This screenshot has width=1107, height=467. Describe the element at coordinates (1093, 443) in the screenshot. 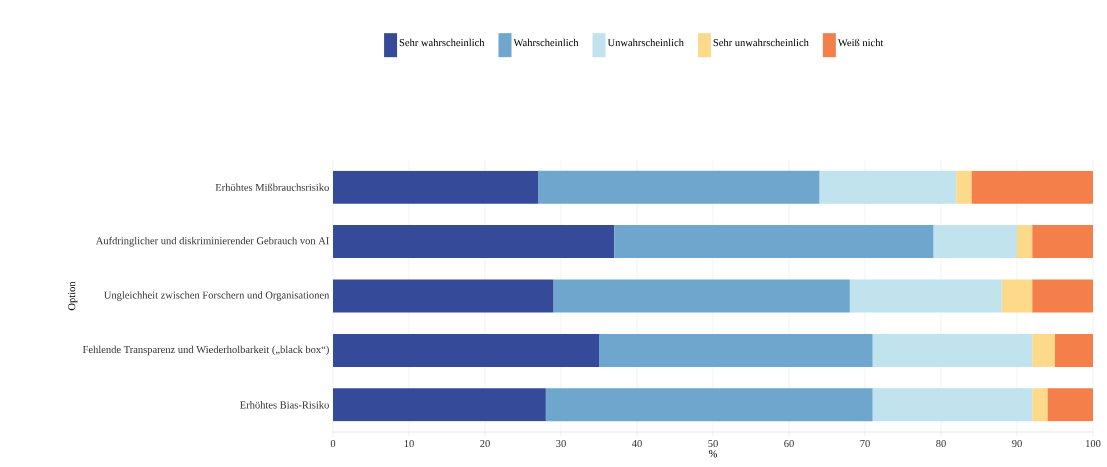

I see `x-tick-label: 100` at that location.